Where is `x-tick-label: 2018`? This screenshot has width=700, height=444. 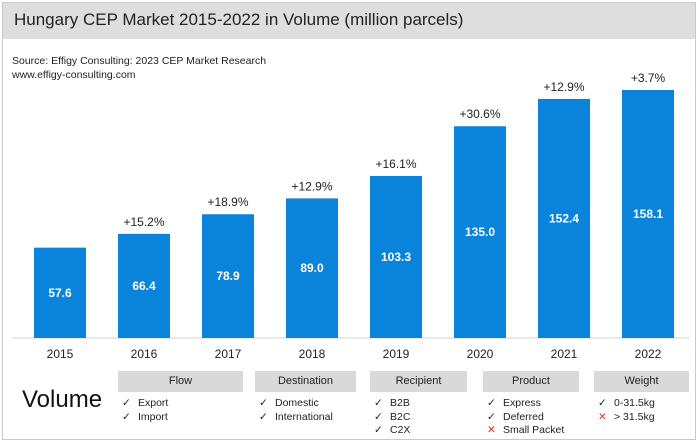
x-tick-label: 2018 is located at coordinates (312, 354).